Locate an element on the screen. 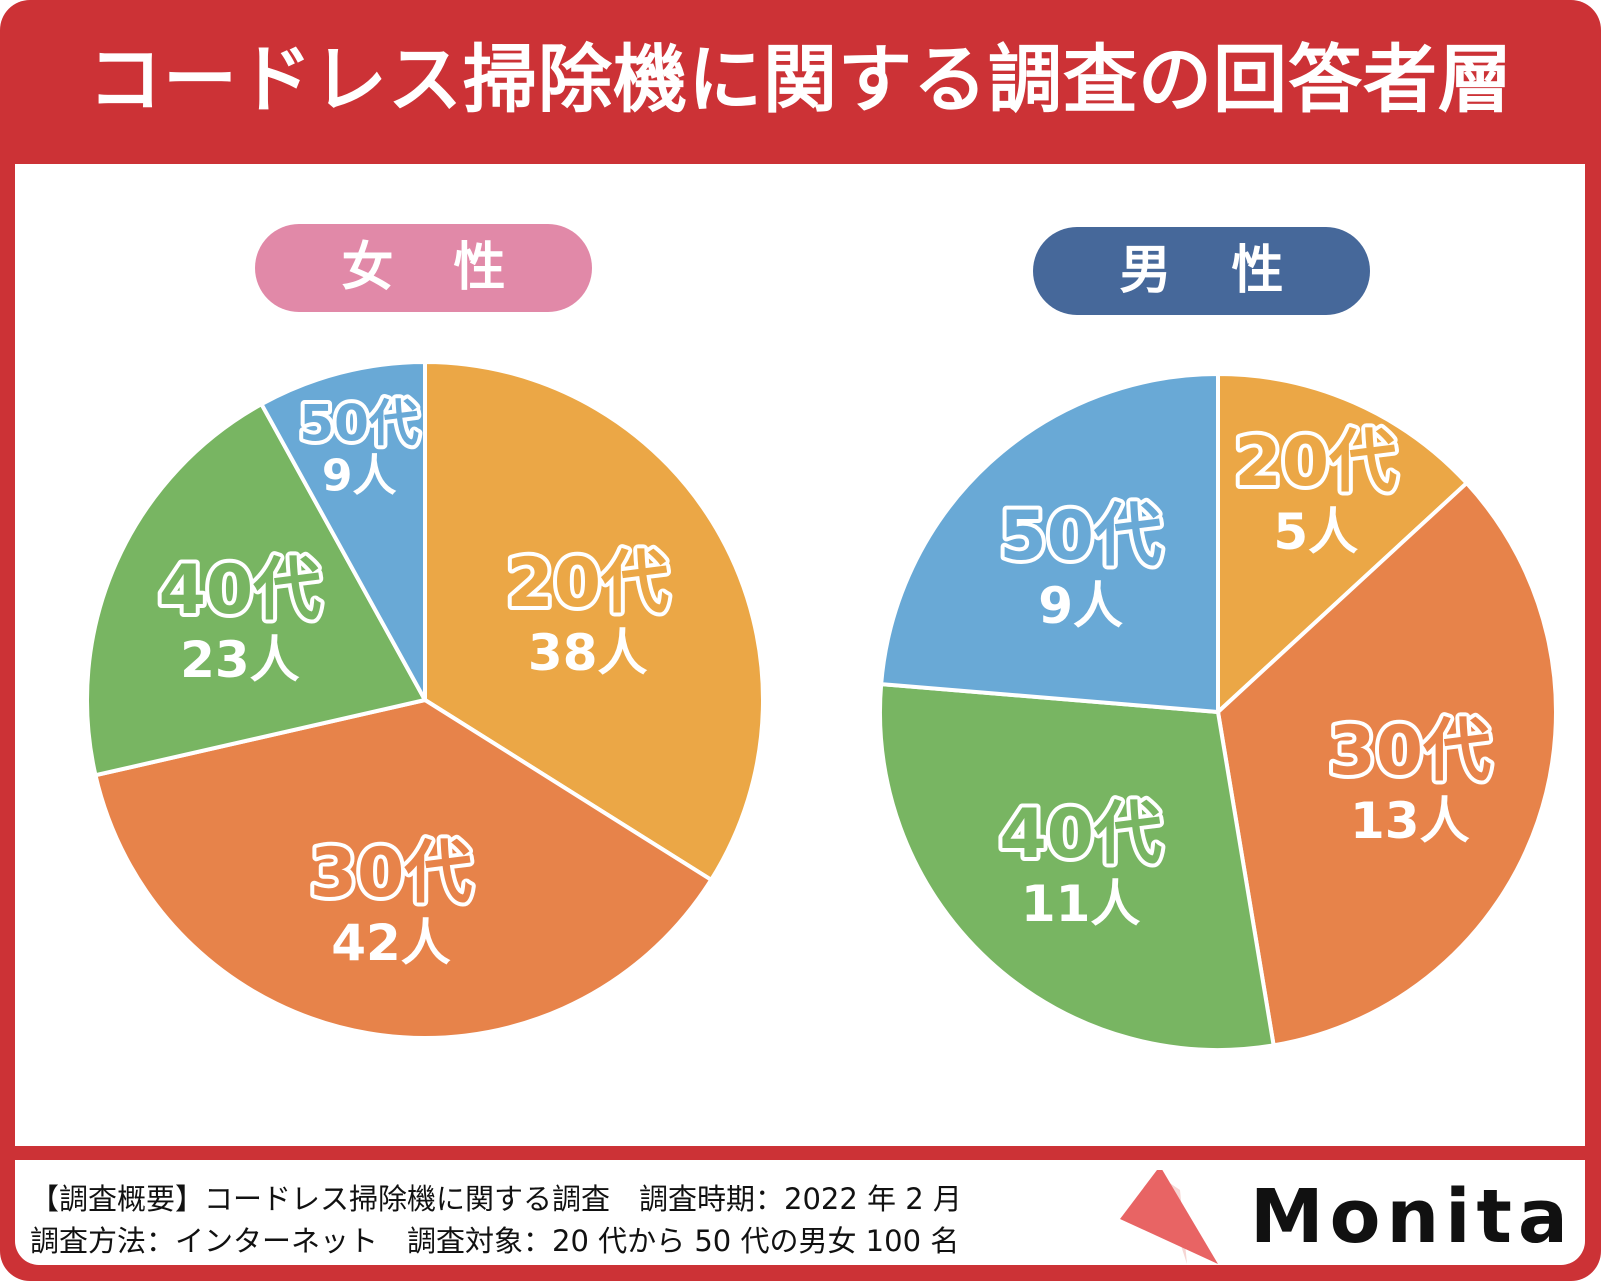 This screenshot has height=1281, width=1601. footer-panel is located at coordinates (800, 1212).